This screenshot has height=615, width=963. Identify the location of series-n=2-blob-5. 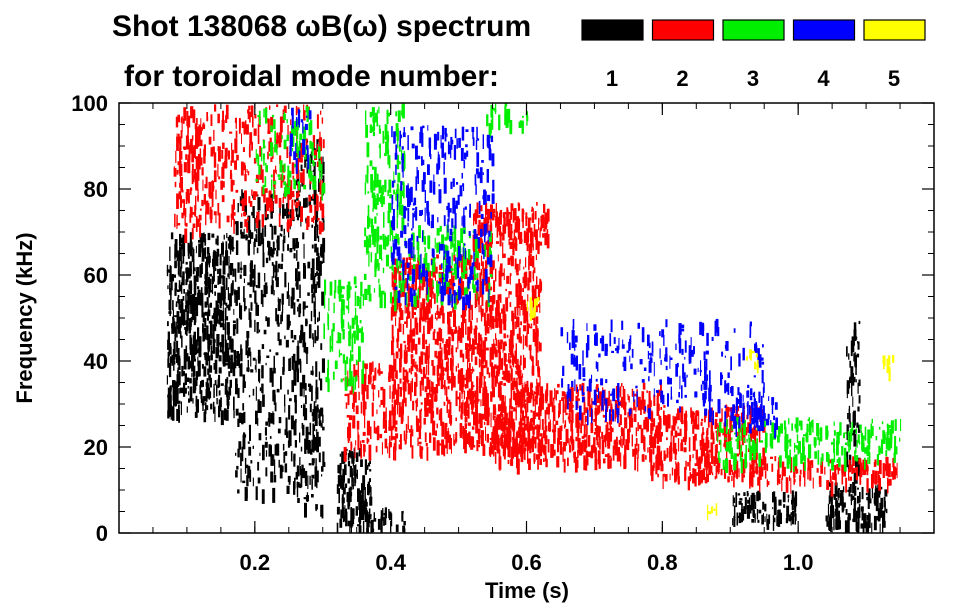
(577, 428).